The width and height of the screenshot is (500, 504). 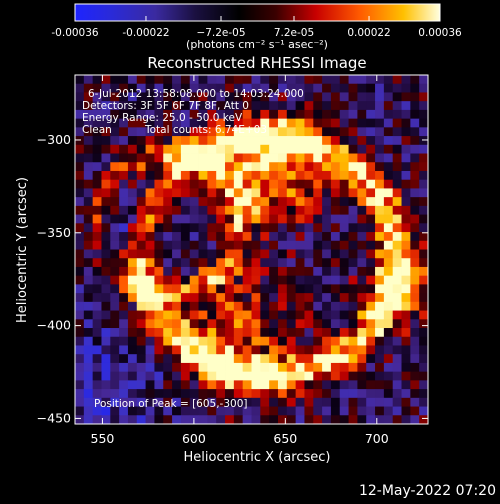 What do you see at coordinates (54, 139) in the screenshot?
I see `y-tick-label: −300` at bounding box center [54, 139].